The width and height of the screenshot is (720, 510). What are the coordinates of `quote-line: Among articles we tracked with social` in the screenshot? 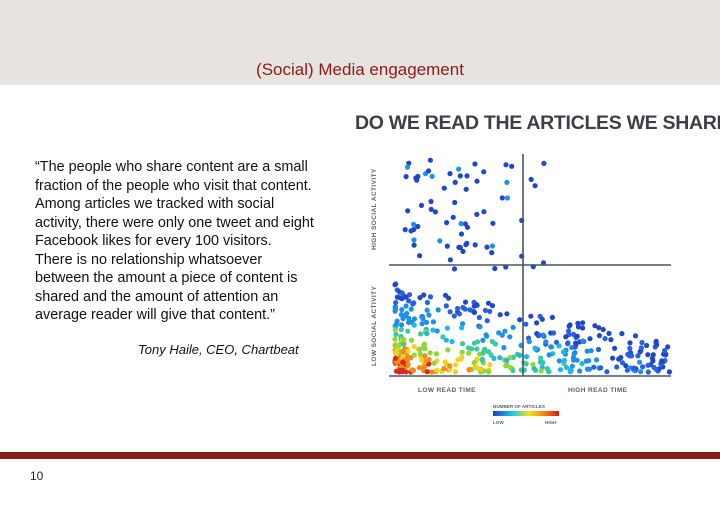 It's located at (155, 204).